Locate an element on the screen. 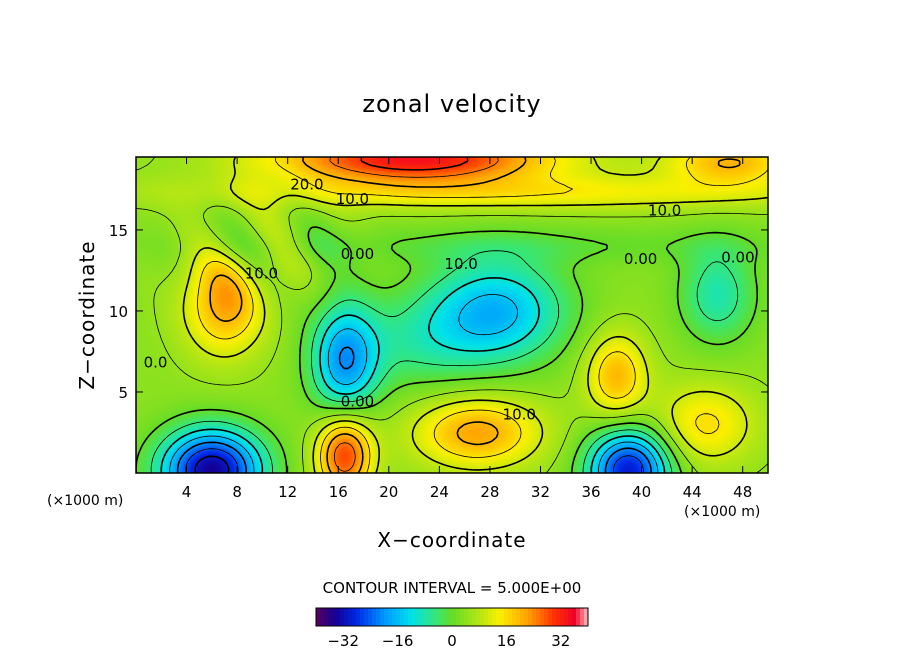 The image size is (904, 654). y-tick-label: 5 is located at coordinates (123, 393).